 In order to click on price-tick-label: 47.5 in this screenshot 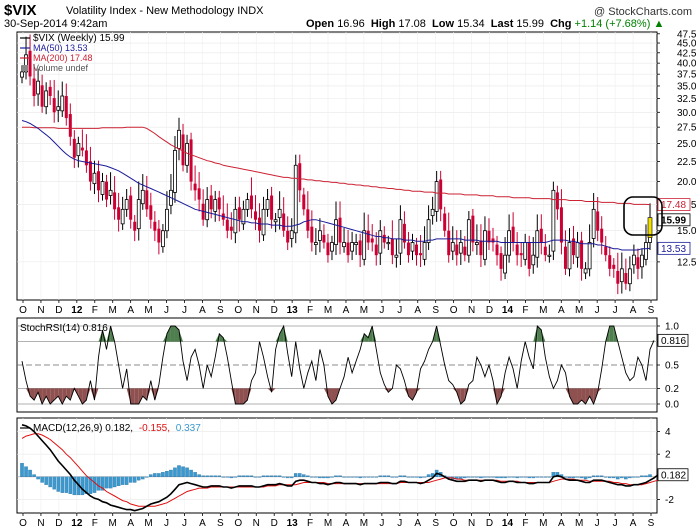, I will do `click(687, 34)`.